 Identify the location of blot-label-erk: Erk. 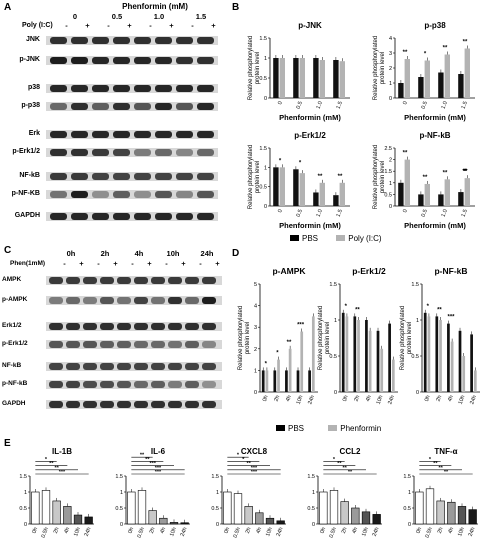
(34, 133).